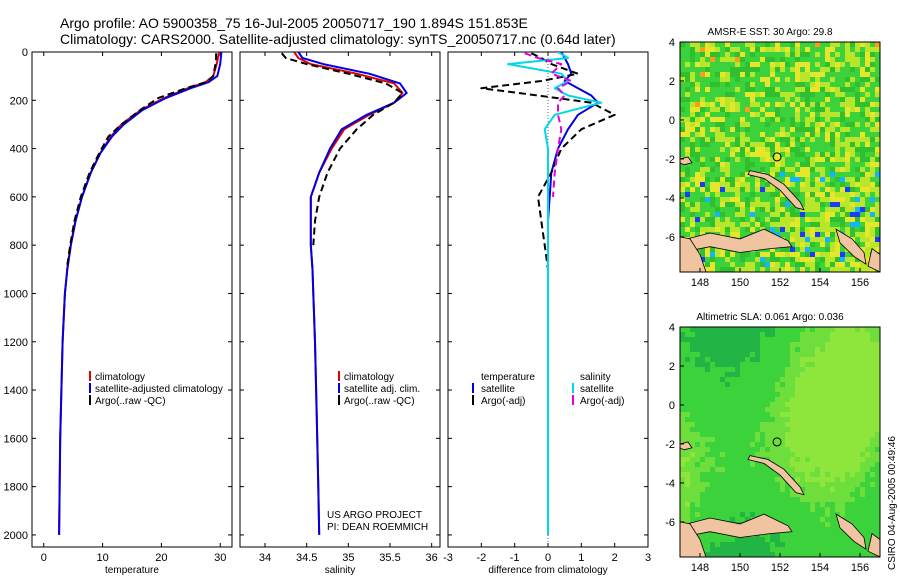 This screenshot has width=900, height=580. Describe the element at coordinates (306, 558) in the screenshot. I see `x-tick-label: 34.5` at that location.